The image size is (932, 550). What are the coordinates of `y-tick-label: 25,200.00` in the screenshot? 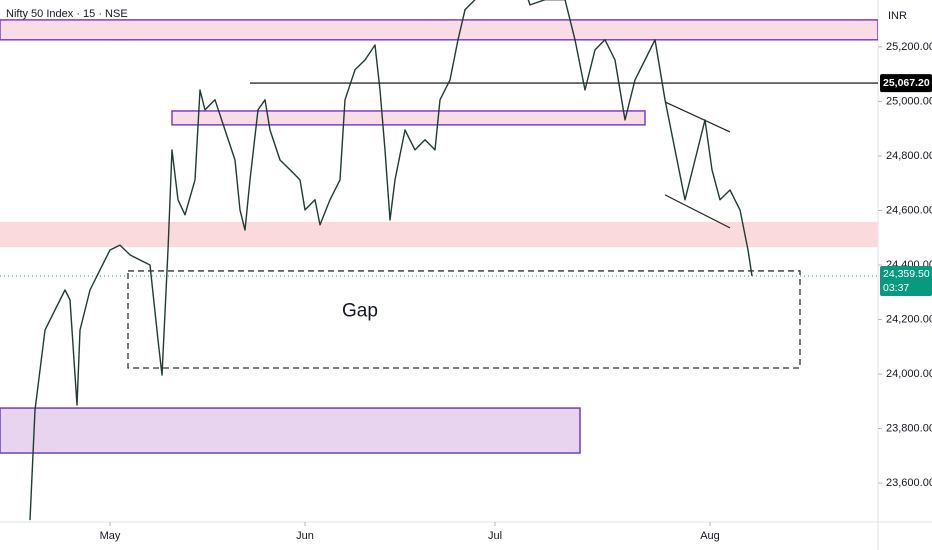 It's located at (909, 47).